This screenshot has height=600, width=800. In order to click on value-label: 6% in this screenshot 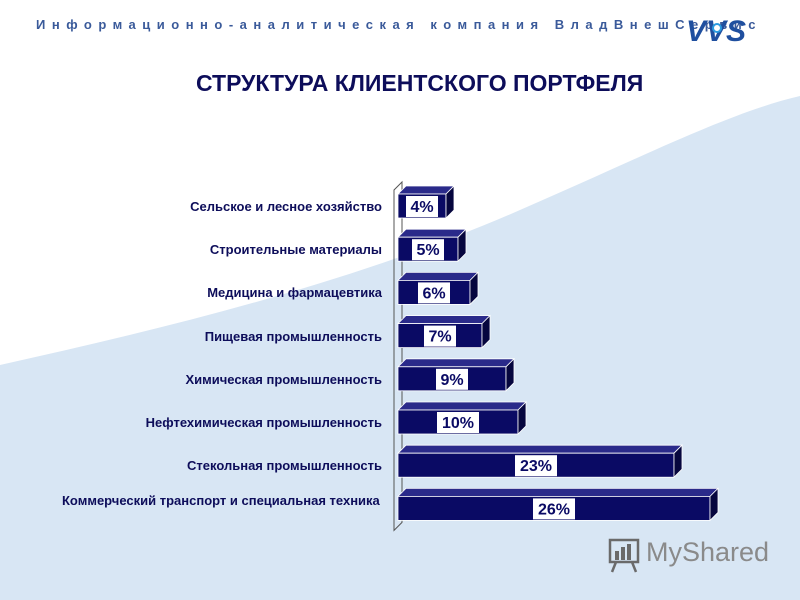, I will do `click(433, 293)`.